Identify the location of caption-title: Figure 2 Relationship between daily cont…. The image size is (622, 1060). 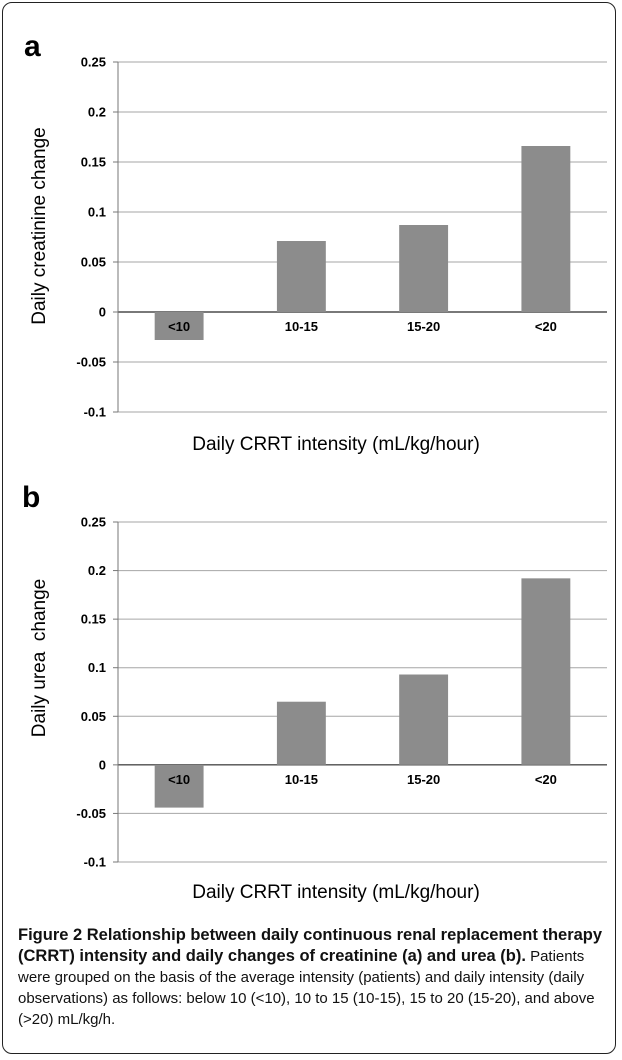
(310, 945).